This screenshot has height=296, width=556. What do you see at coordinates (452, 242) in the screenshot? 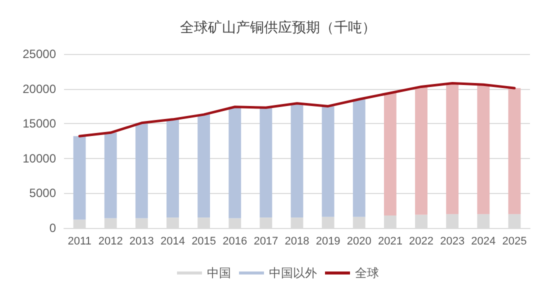
I see `x-tick-label: 2023` at bounding box center [452, 242].